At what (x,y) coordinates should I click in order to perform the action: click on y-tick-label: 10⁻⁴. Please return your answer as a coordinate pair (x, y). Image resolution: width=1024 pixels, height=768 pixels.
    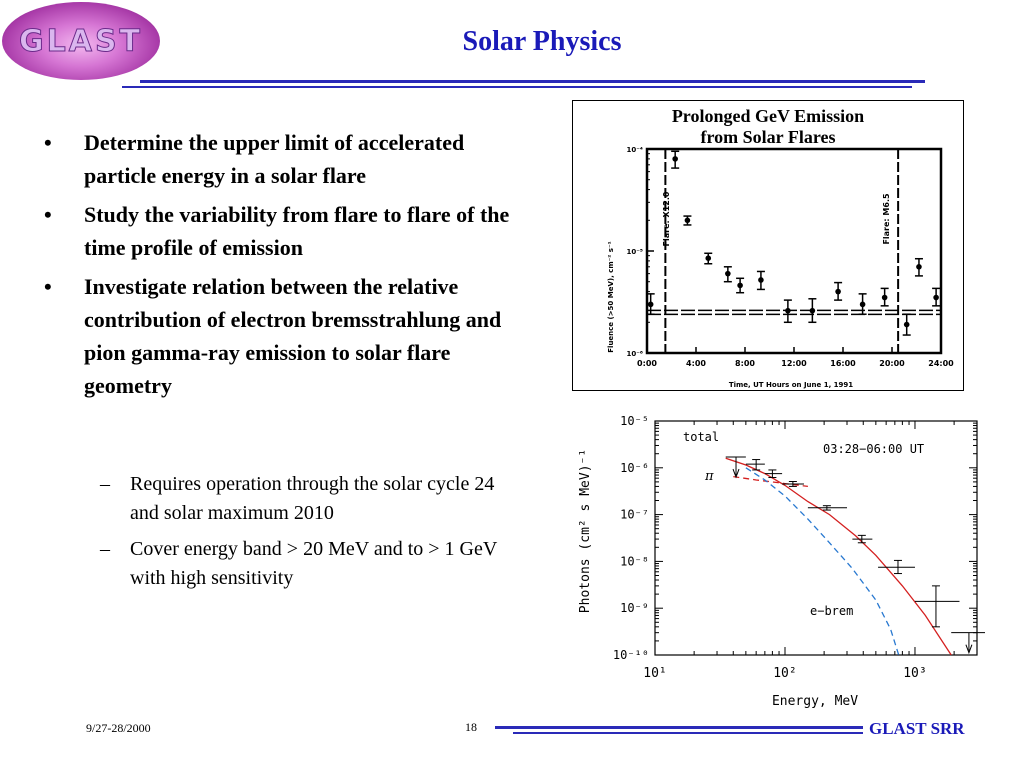
    Looking at the image, I should click on (634, 150).